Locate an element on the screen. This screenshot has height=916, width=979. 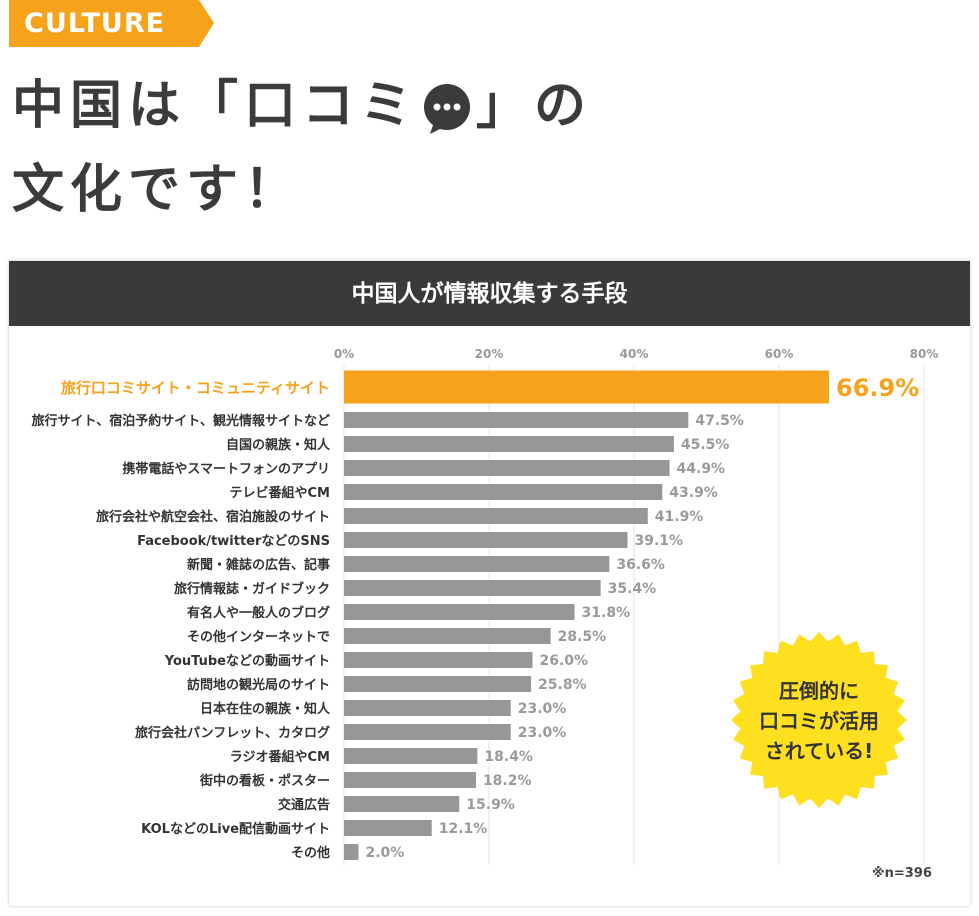
callout-line-2: 口コミが活用 is located at coordinates (819, 721).